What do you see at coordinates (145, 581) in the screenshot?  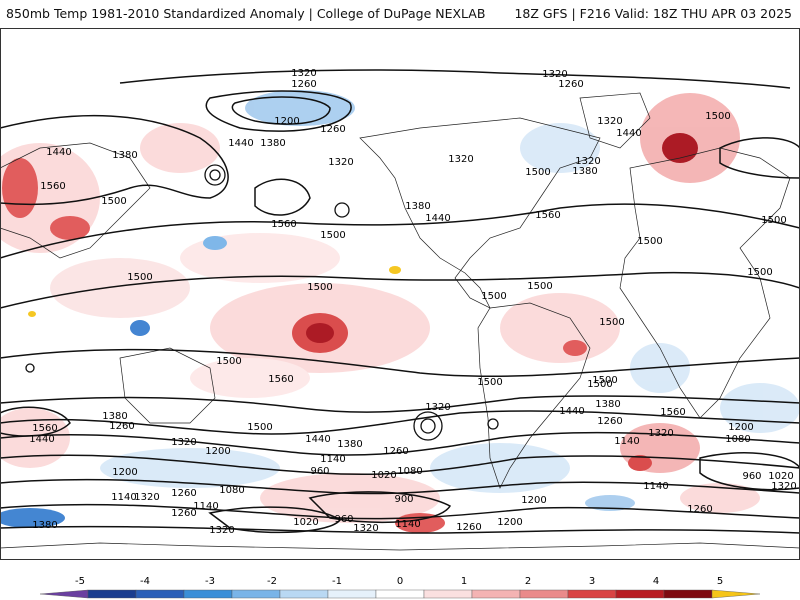 I see `colorbar-tick-label: -4` at bounding box center [145, 581].